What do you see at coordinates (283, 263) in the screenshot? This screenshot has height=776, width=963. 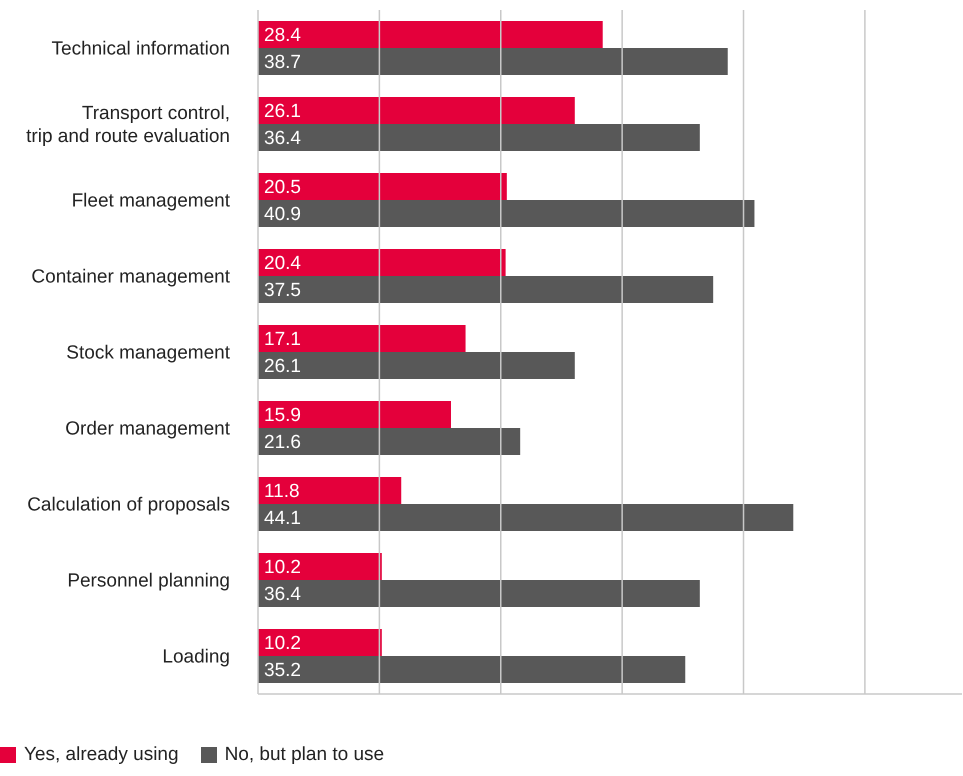 I see `data-label: 20.4` at bounding box center [283, 263].